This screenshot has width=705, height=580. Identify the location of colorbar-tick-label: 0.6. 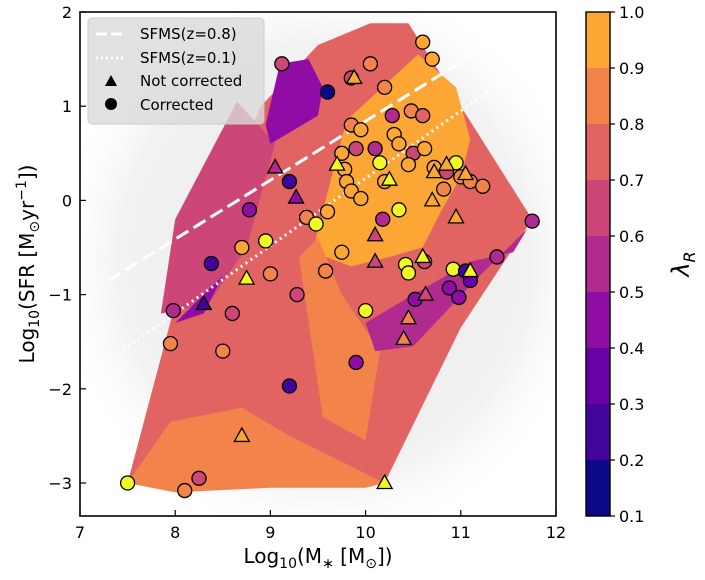
(631, 236).